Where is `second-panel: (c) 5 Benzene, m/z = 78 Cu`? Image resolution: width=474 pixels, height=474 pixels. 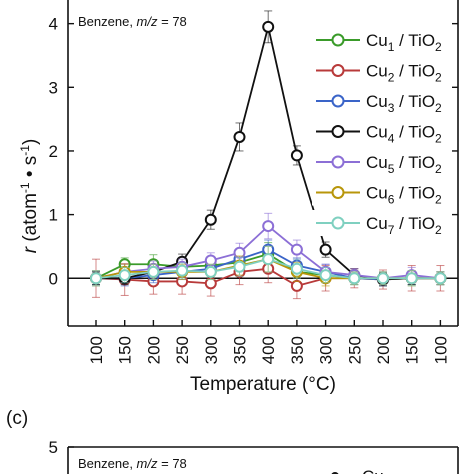
second-panel: (c) 5 Benzene, m/z = 78 Cu is located at coordinates (232, 441).